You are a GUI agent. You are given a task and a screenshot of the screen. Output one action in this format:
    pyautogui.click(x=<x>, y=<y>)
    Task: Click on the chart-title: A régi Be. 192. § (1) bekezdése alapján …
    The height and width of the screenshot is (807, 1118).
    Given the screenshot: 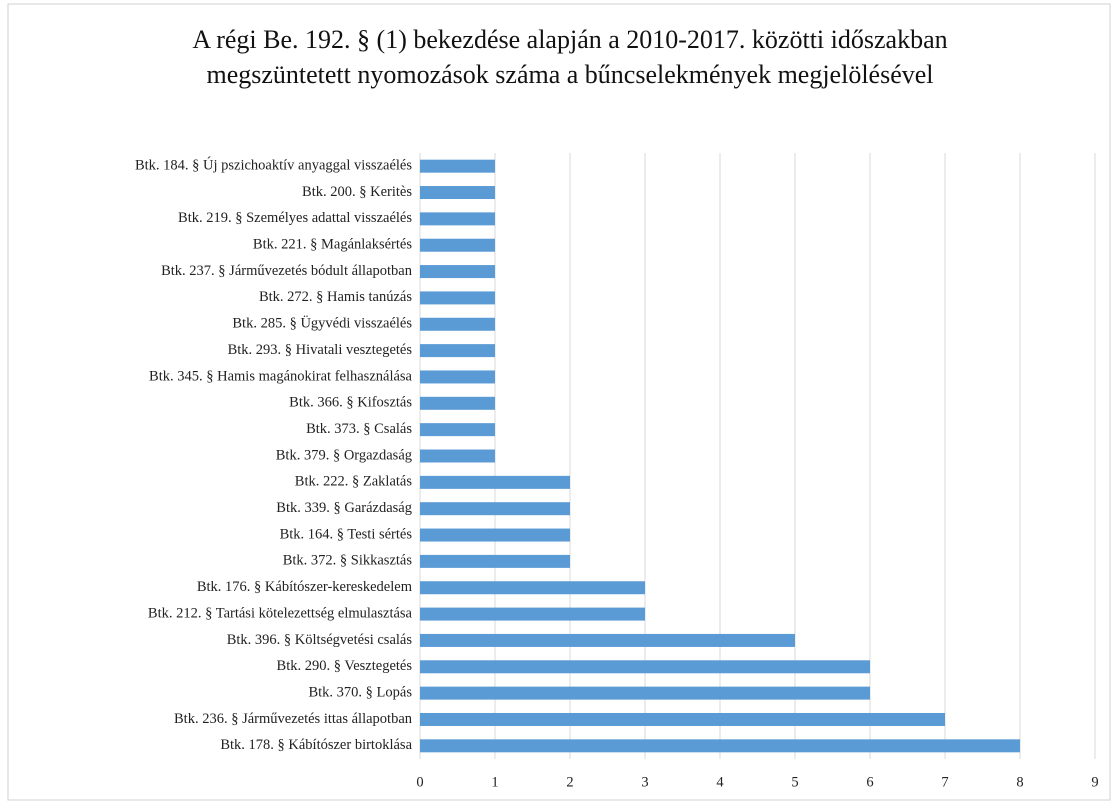 What is the action you would take?
    pyautogui.click(x=570, y=57)
    